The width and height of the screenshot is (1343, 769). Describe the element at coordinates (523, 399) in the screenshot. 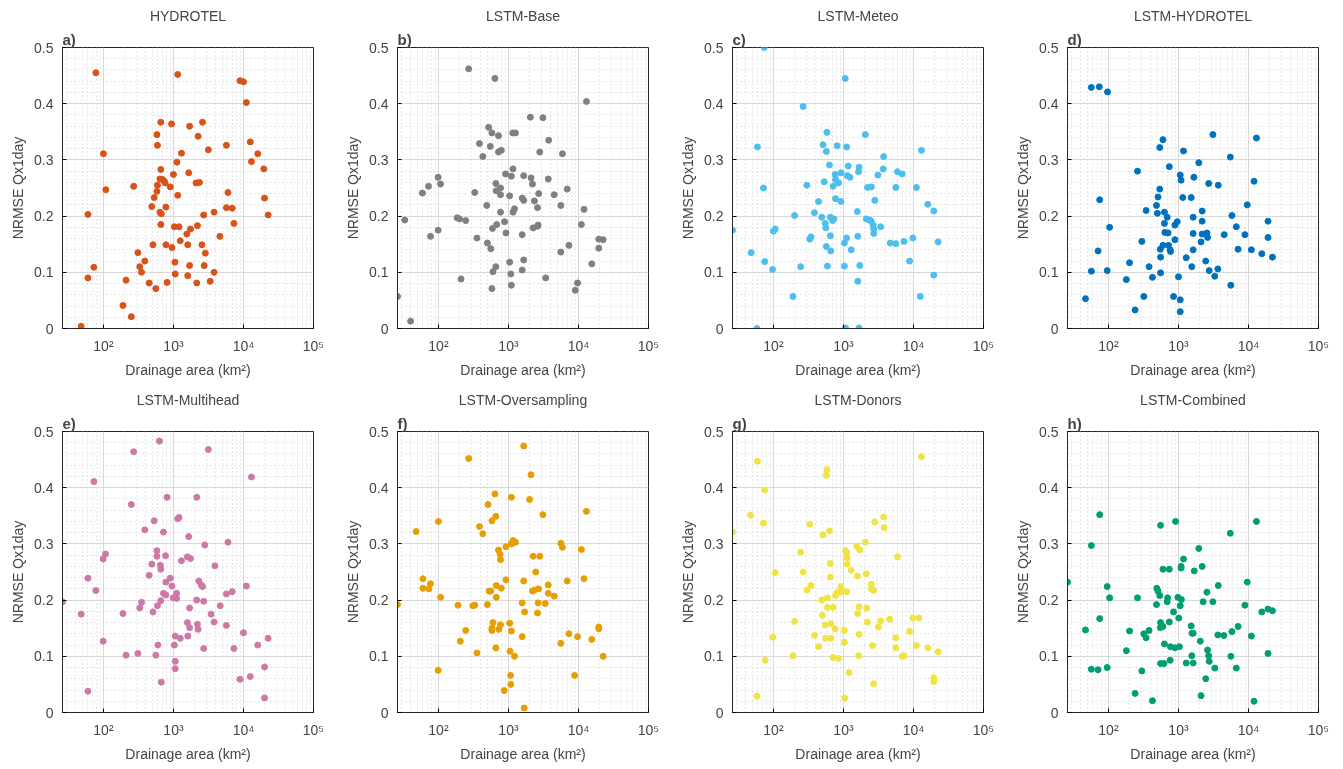

I see `chart-title: LSTM-Oversampling` at that location.